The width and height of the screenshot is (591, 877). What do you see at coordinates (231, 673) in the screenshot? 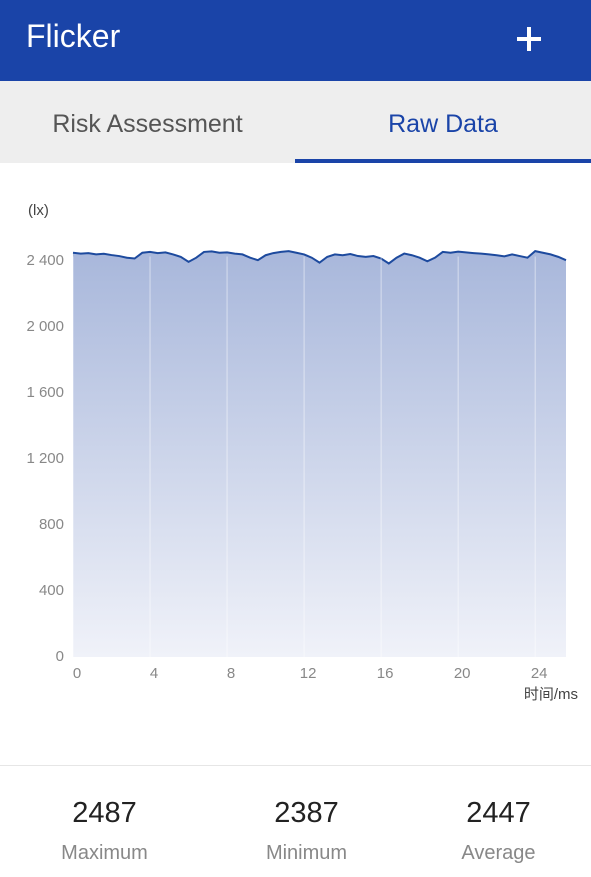
I see `x-tick-label: 8` at bounding box center [231, 673].